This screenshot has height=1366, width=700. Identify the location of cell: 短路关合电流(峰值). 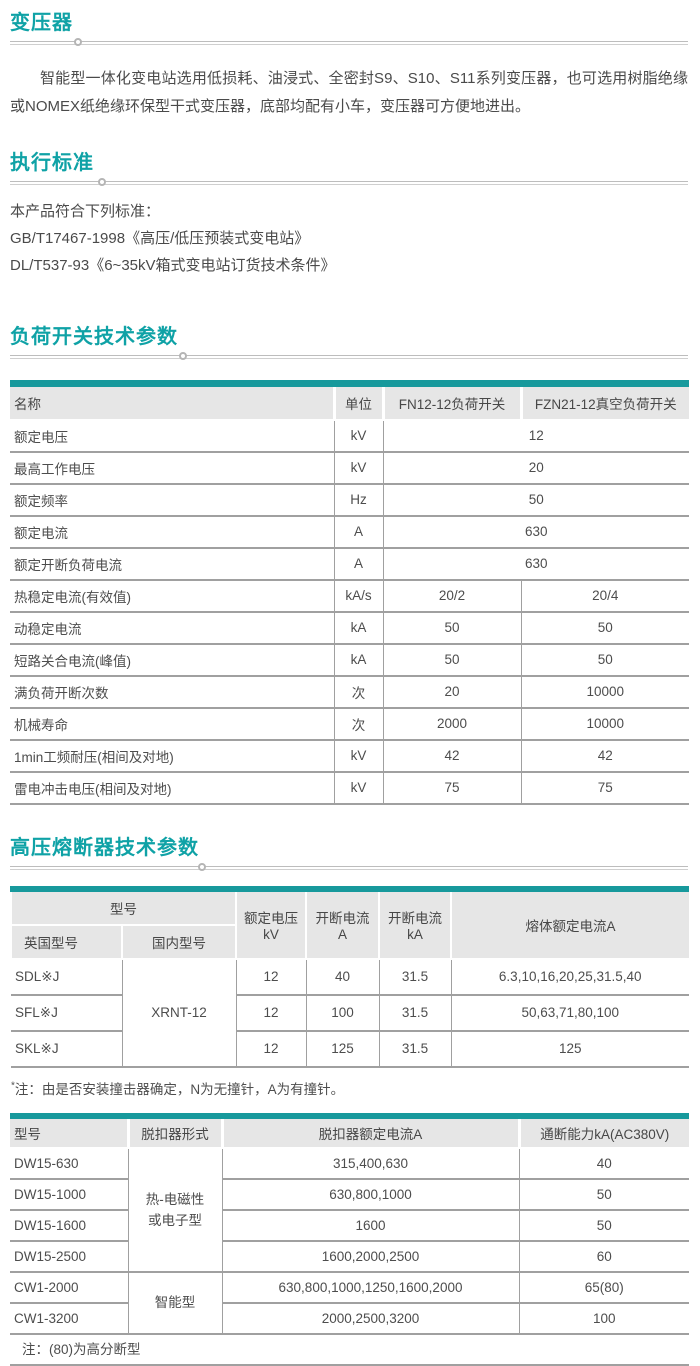
(172, 659).